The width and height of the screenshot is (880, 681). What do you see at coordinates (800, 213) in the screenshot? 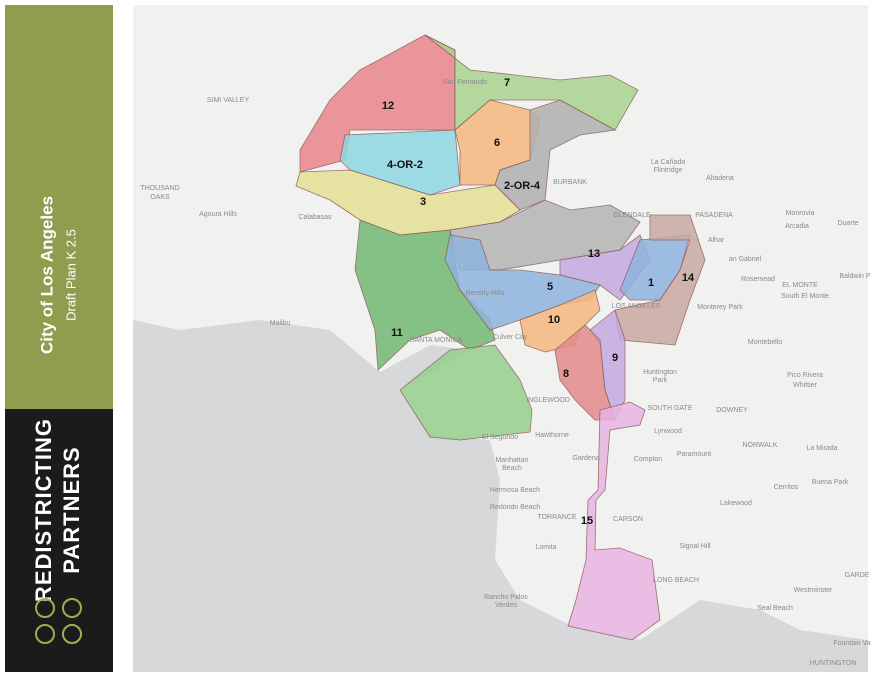
I see `place-label: Monrovia` at bounding box center [800, 213].